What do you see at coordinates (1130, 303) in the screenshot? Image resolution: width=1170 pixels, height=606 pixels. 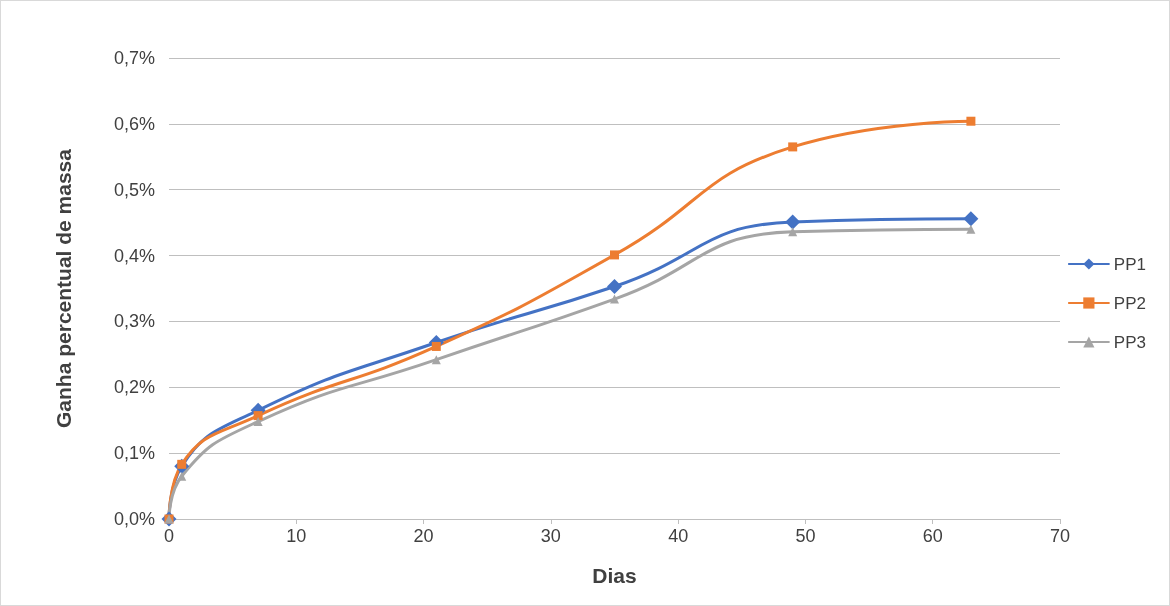 I see `legend-label: PP2` at bounding box center [1130, 303].